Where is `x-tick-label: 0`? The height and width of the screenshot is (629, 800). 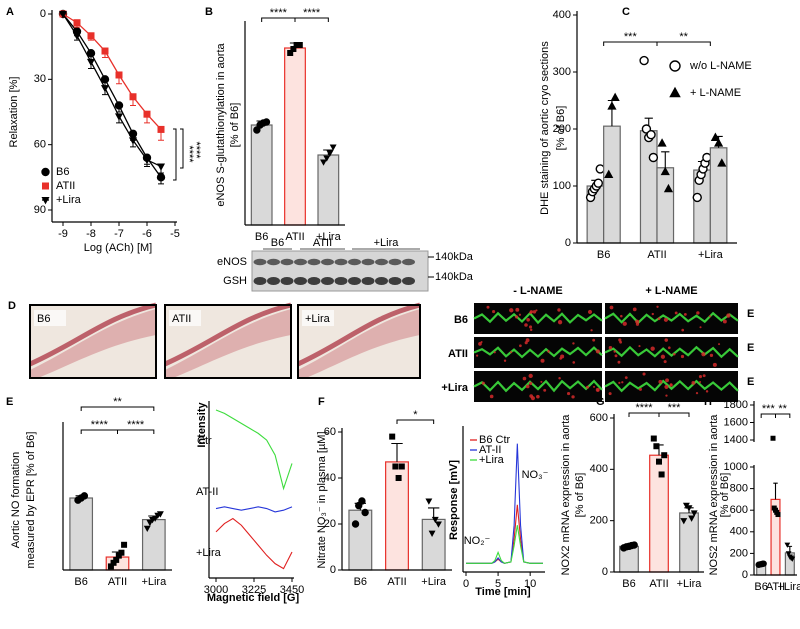 x-tick-label: 0 is located at coordinates (466, 584).